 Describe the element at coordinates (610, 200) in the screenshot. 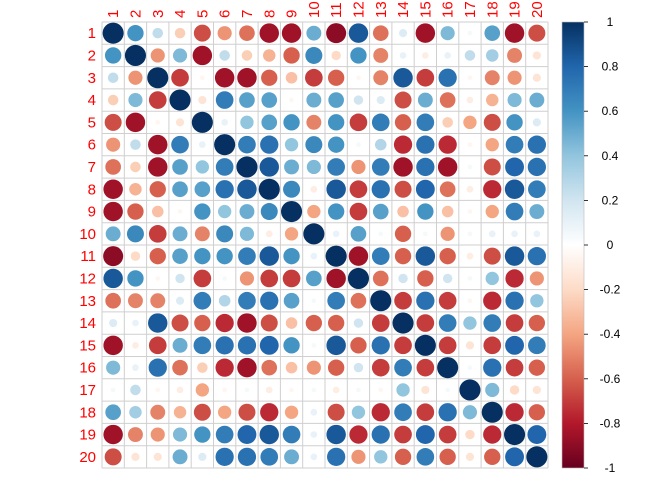

I see `colorbar-tick-label: 0.2` at that location.